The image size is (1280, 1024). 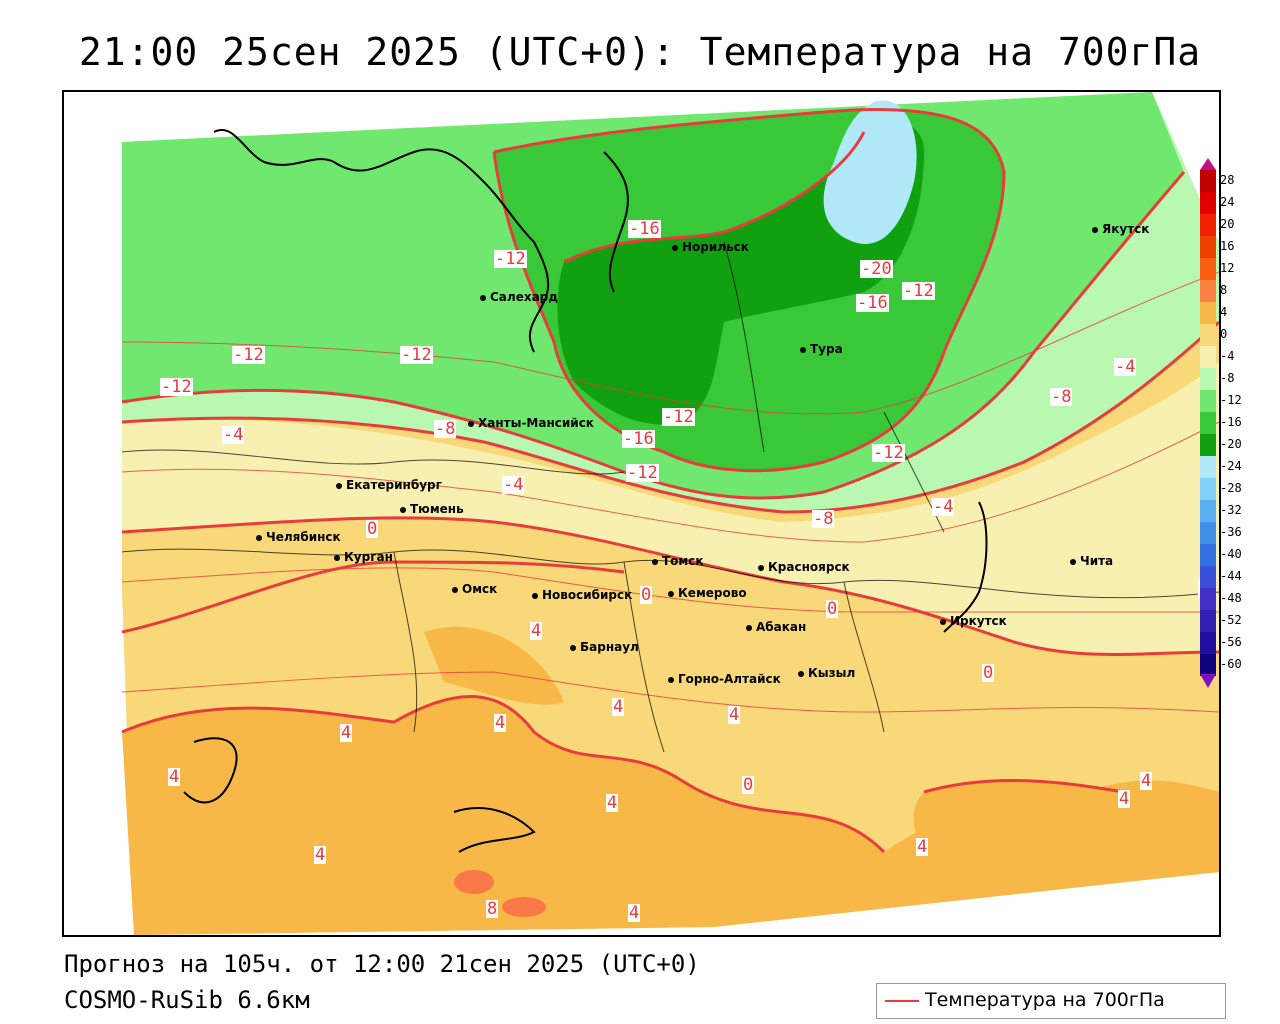 I want to click on scale-tick-label: -4, so click(x=1227, y=356).